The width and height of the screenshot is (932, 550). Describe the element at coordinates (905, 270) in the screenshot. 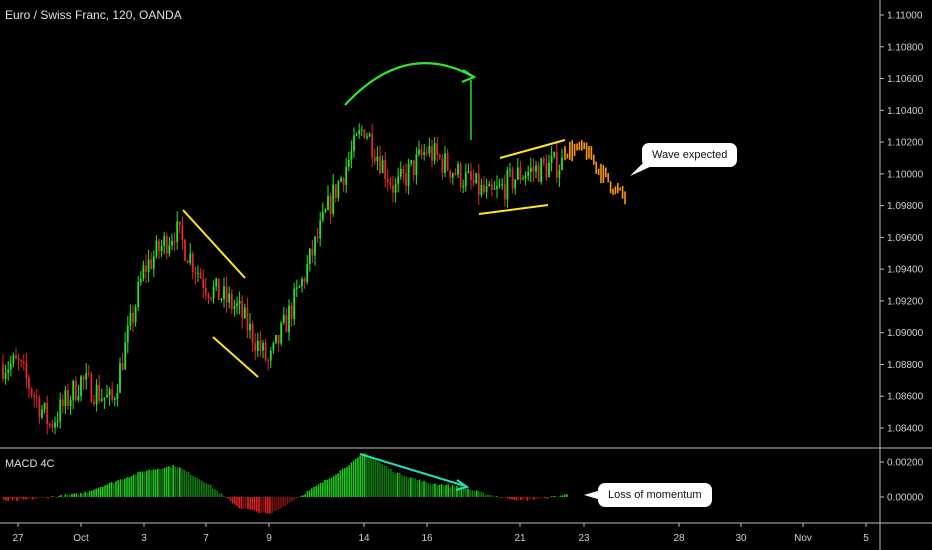

I see `price-tick-label: 1.09400` at that location.